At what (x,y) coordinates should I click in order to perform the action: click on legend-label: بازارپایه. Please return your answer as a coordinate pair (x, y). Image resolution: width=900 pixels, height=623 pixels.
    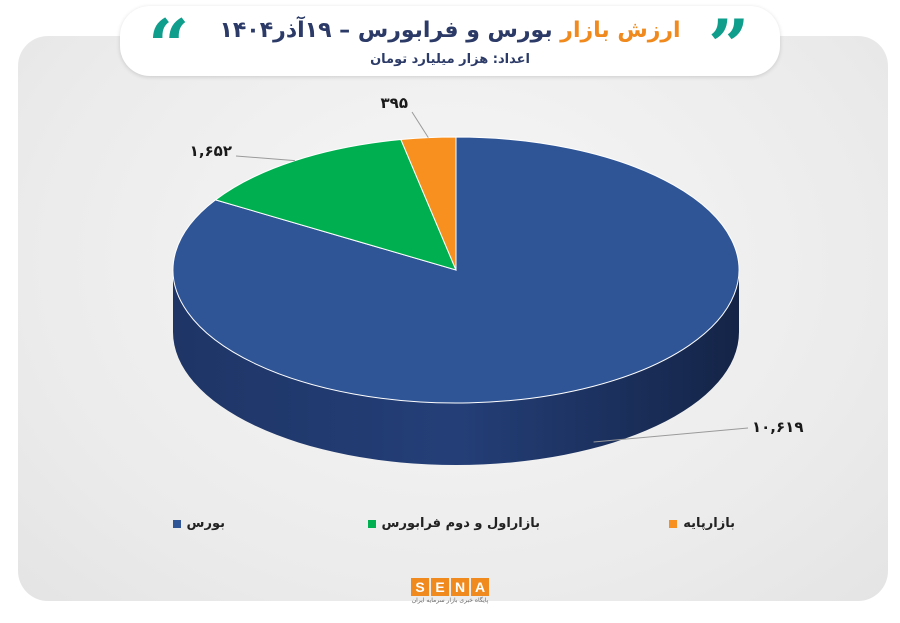
    Looking at the image, I should click on (709, 523).